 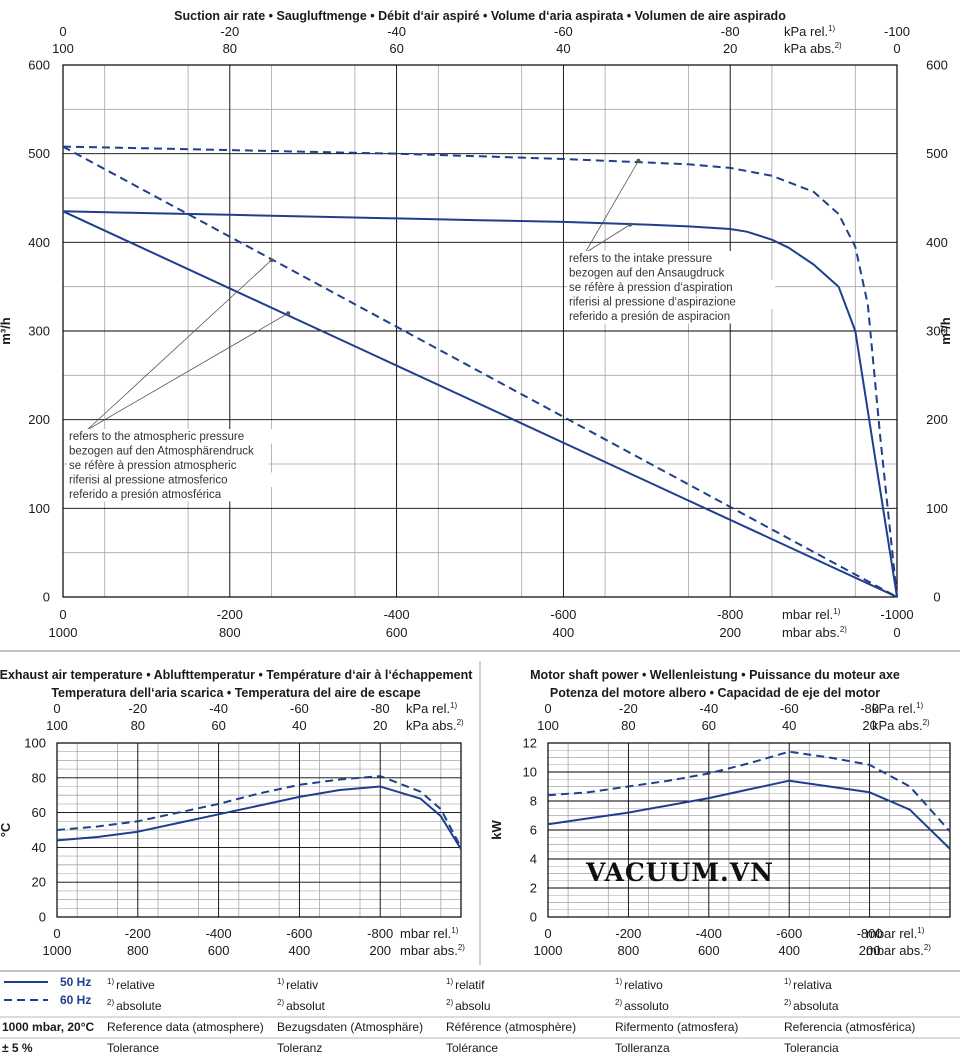 What do you see at coordinates (63, 48) in the screenshot?
I see `top-tick-abs: 100` at bounding box center [63, 48].